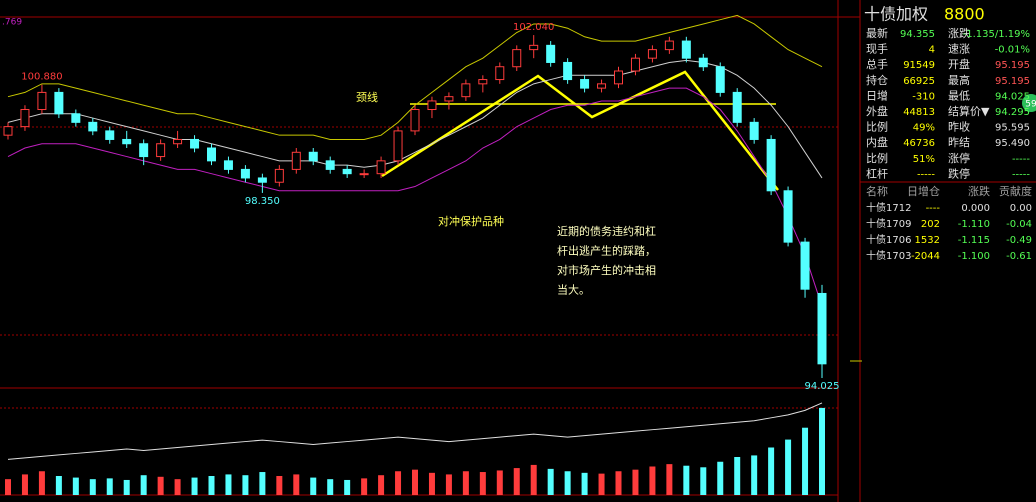  What do you see at coordinates (959, 33) in the screenshot?
I see `quote-label: 涨跌` at bounding box center [959, 33].